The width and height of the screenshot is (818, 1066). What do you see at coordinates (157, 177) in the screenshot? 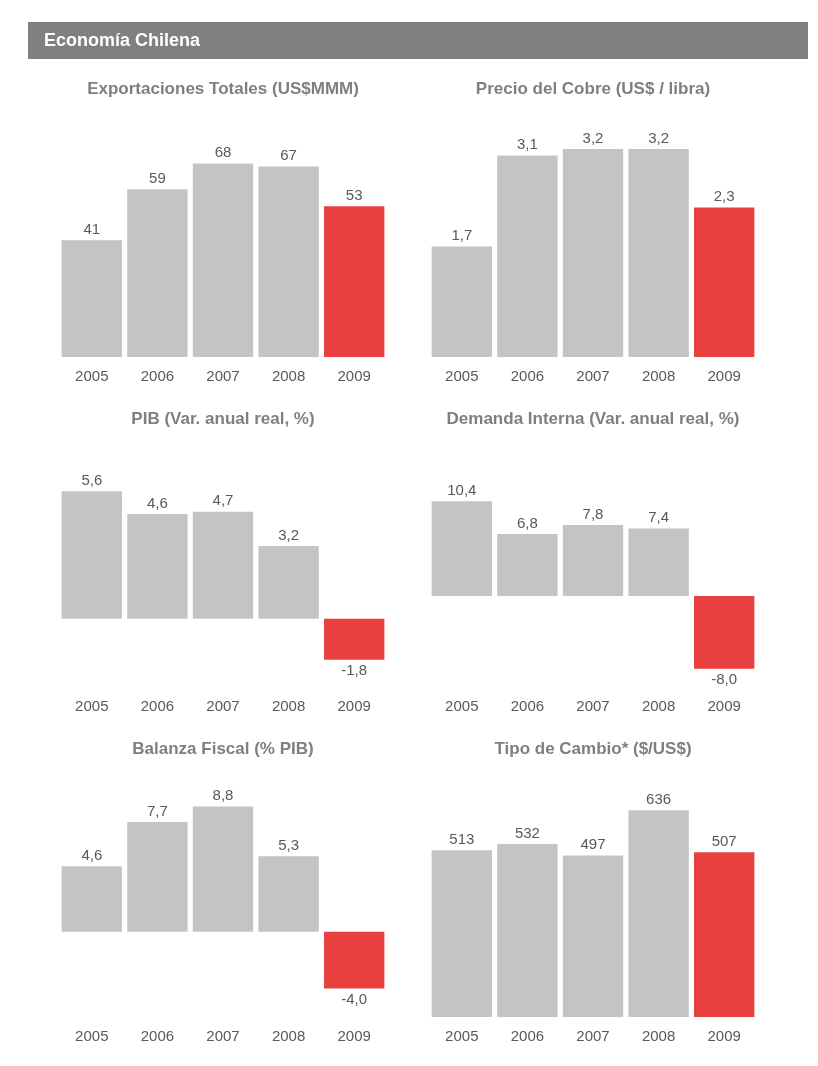
I see `data-label: 59` at bounding box center [157, 177].